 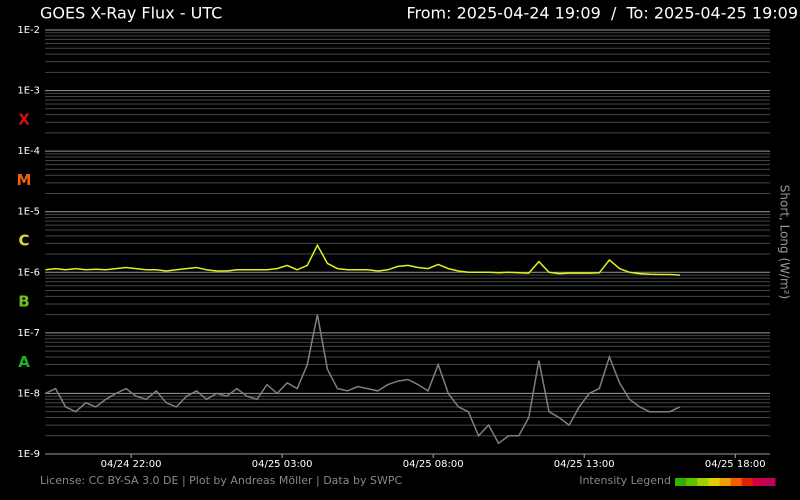 What do you see at coordinates (24, 180) in the screenshot?
I see `flare-class-label: M` at bounding box center [24, 180].